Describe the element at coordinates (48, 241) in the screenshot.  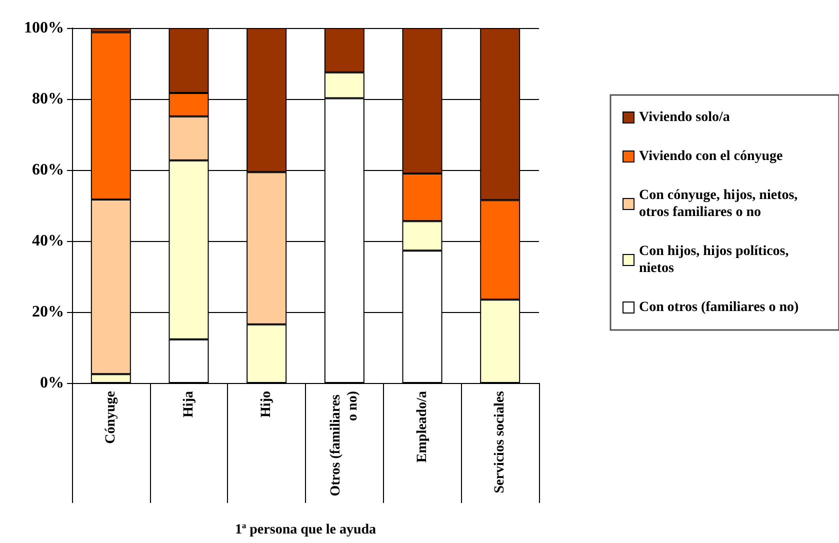
I see `y-tick-label: 40%` at that location.